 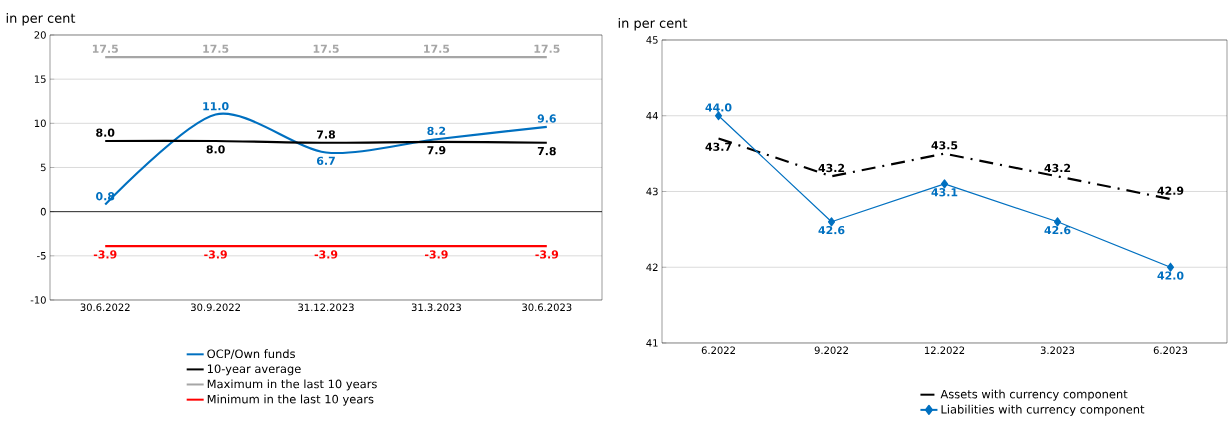 What do you see at coordinates (652, 191) in the screenshot?
I see `y-tick-label: 43` at bounding box center [652, 191].